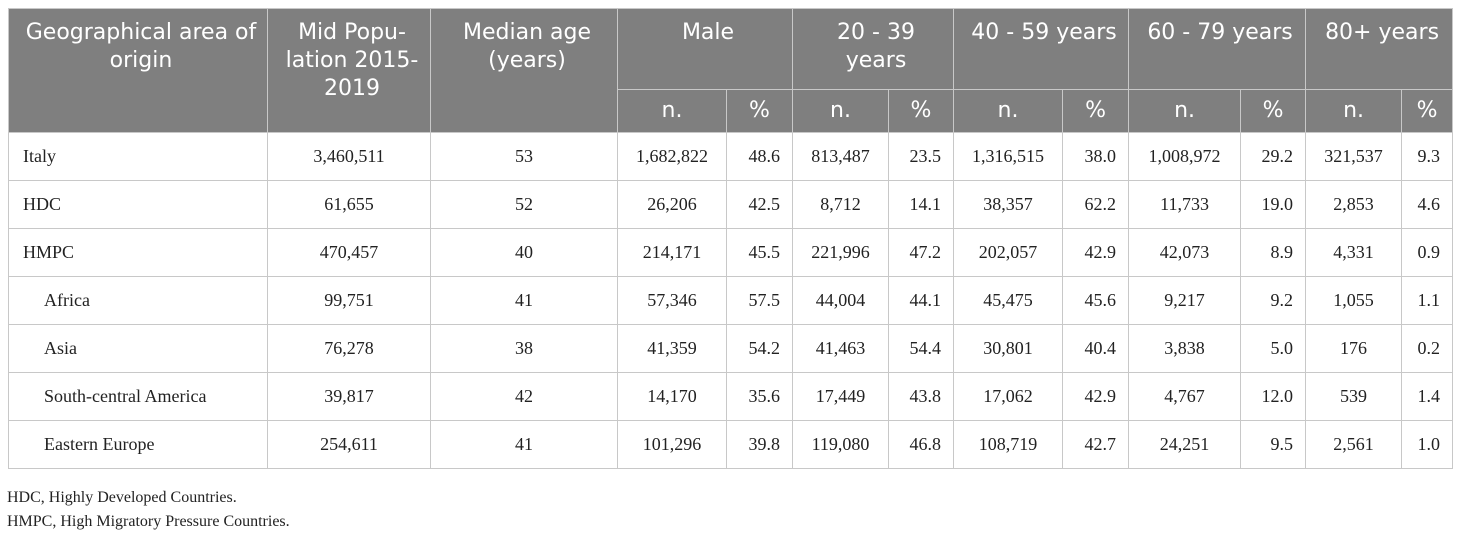 This screenshot has height=540, width=1460. Describe the element at coordinates (759, 252) in the screenshot. I see `table-cell: 45.5` at that location.